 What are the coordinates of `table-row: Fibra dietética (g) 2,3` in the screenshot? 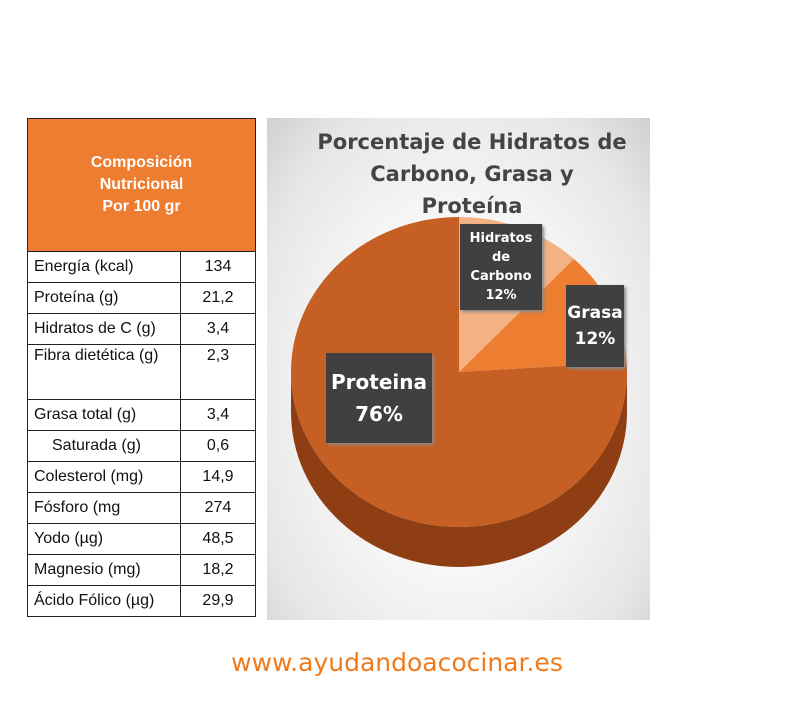 It's located at (141, 372).